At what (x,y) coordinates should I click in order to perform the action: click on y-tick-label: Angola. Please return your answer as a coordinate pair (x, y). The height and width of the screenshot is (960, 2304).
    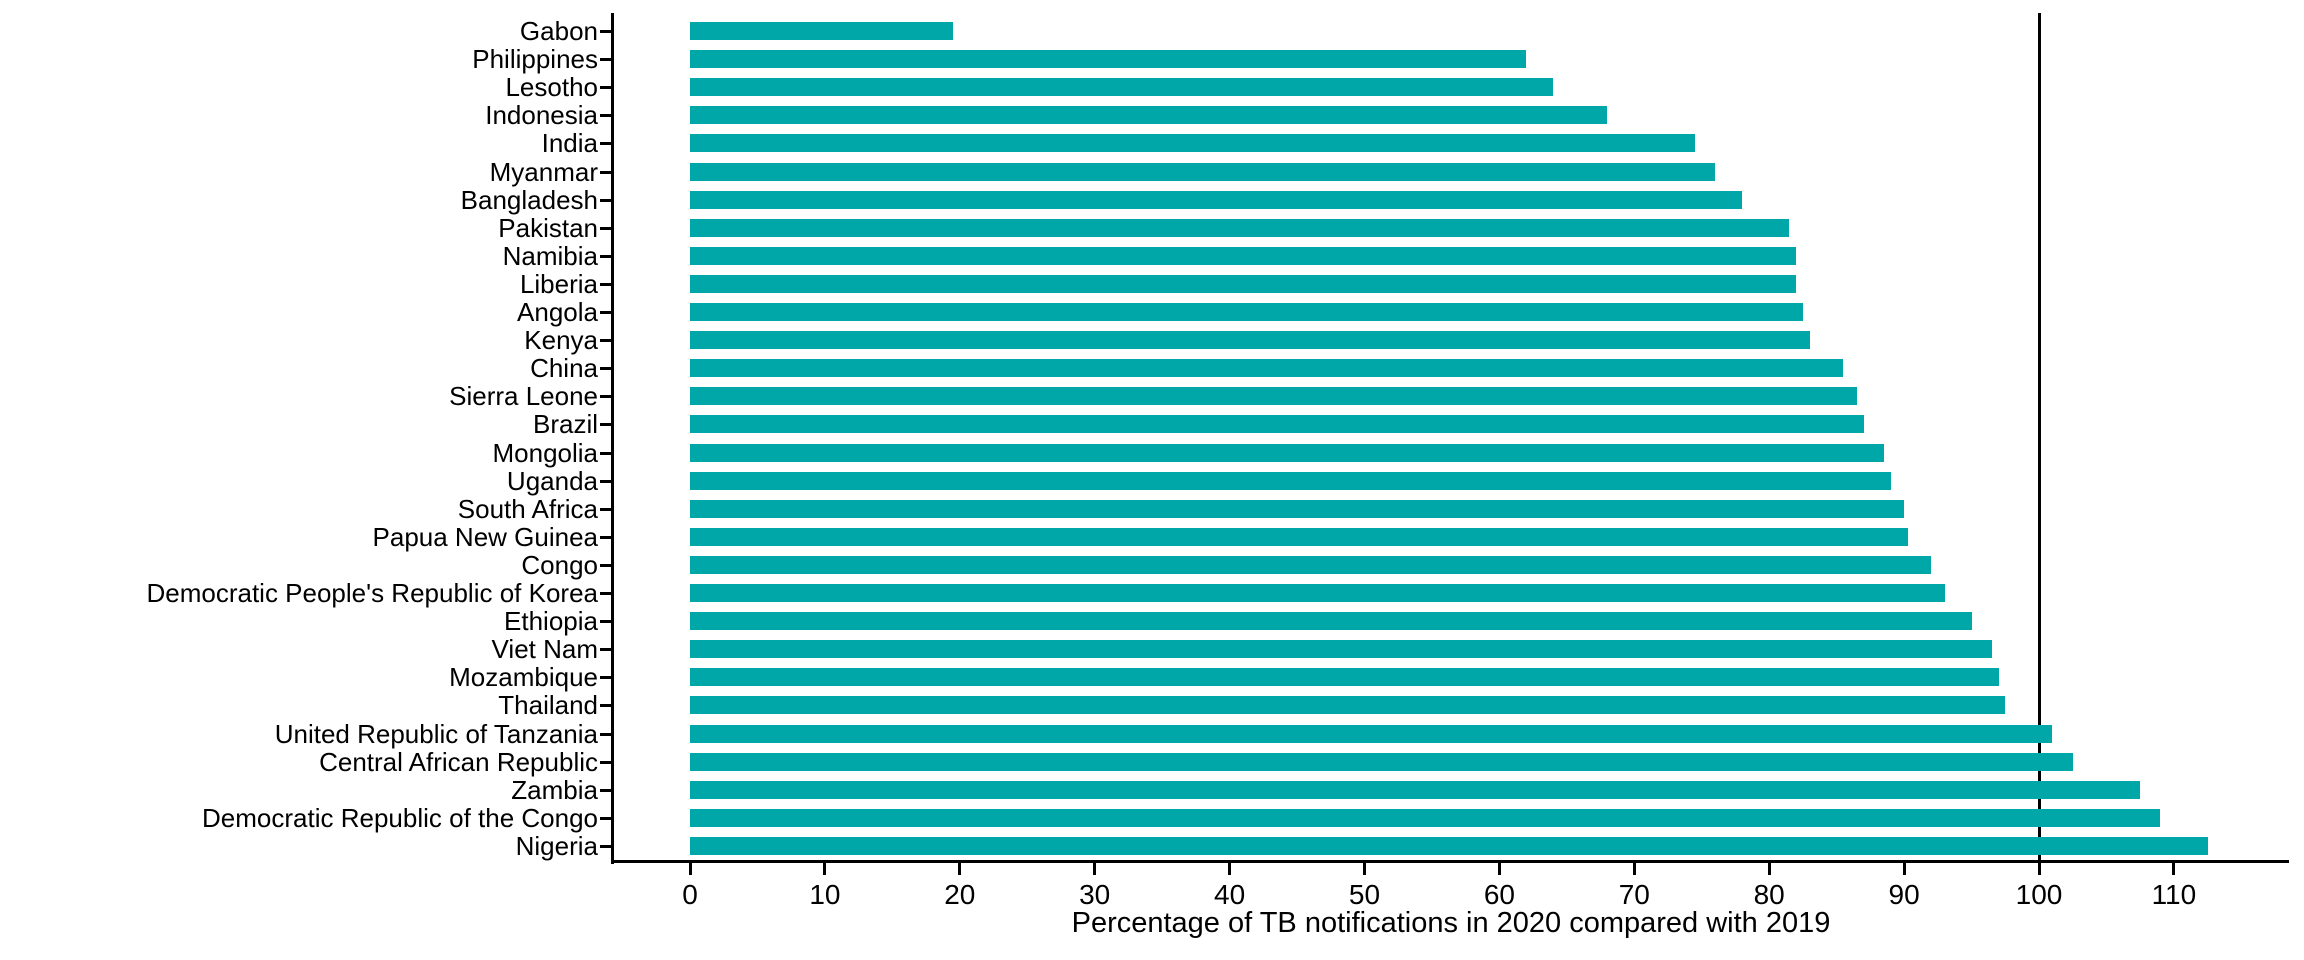
    Looking at the image, I should click on (557, 312).